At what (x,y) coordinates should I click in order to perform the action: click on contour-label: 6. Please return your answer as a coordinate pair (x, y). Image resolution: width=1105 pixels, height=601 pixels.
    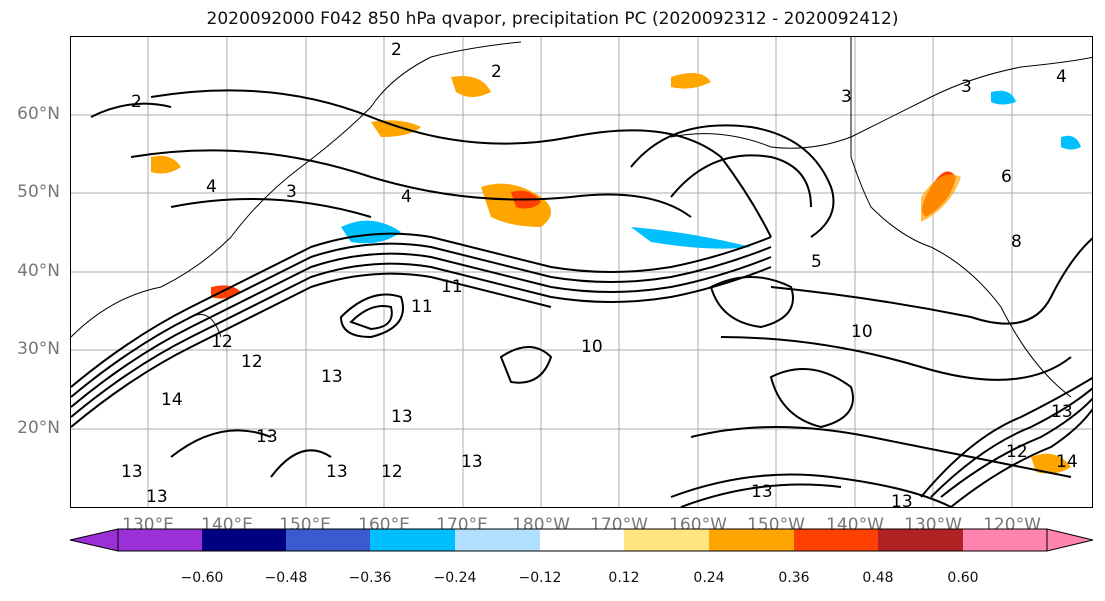
    Looking at the image, I should click on (1006, 177).